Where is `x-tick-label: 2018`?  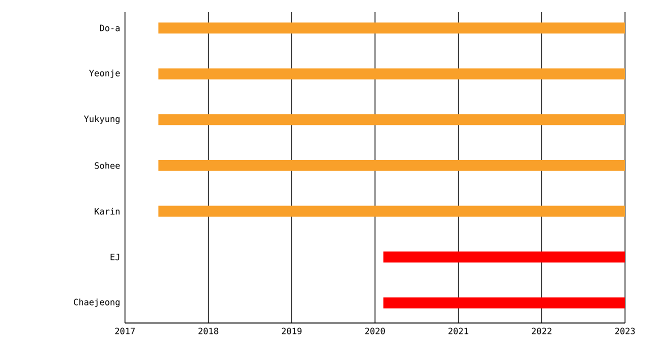 x-tick-label: 2018 is located at coordinates (208, 331).